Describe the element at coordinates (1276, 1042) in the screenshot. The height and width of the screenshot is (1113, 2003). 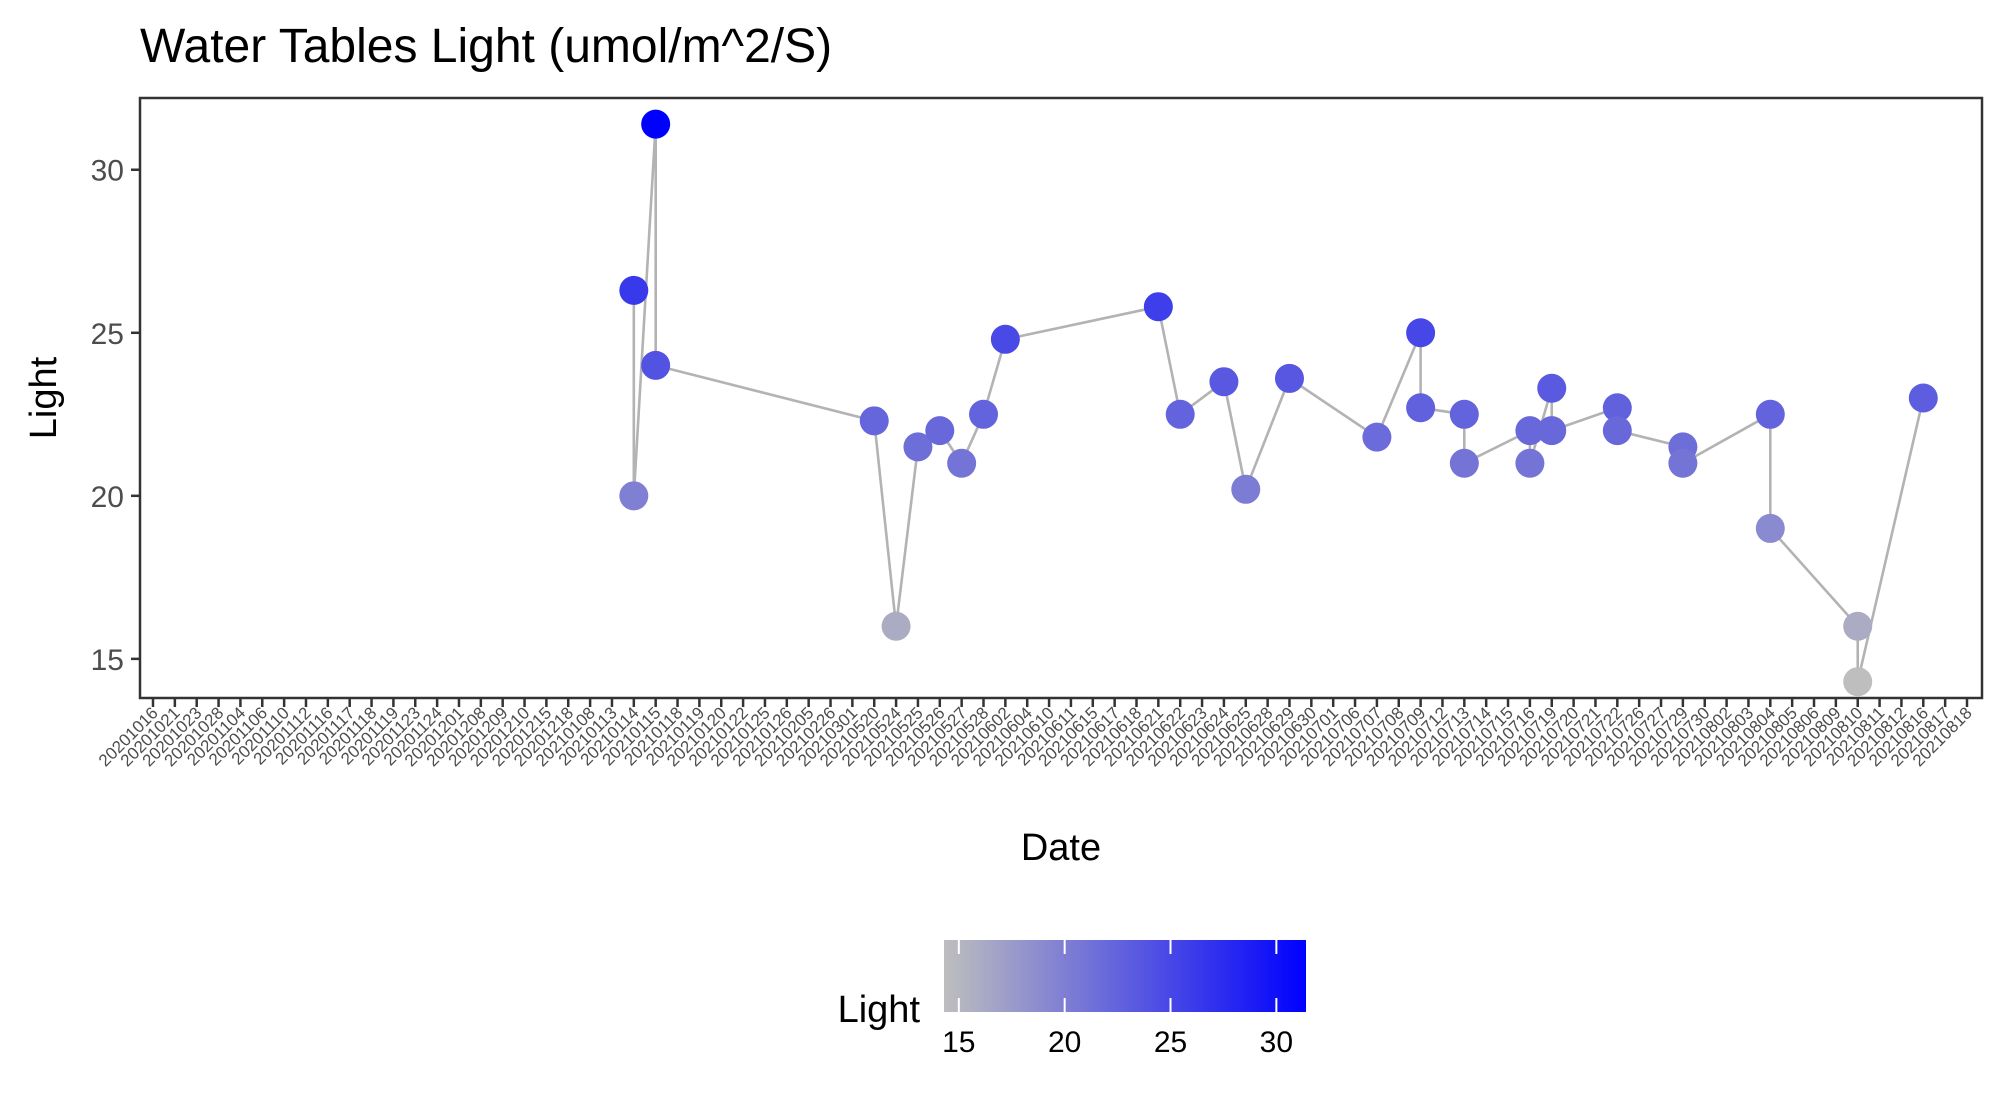
I see `legend-tick-label: 30` at that location.